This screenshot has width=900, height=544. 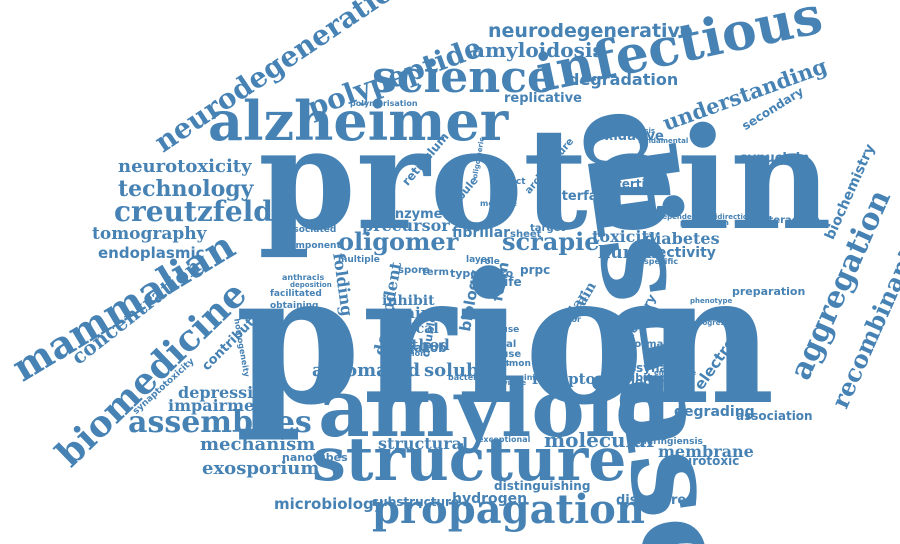 I want to click on word-obtaining: obtaining, so click(x=294, y=306).